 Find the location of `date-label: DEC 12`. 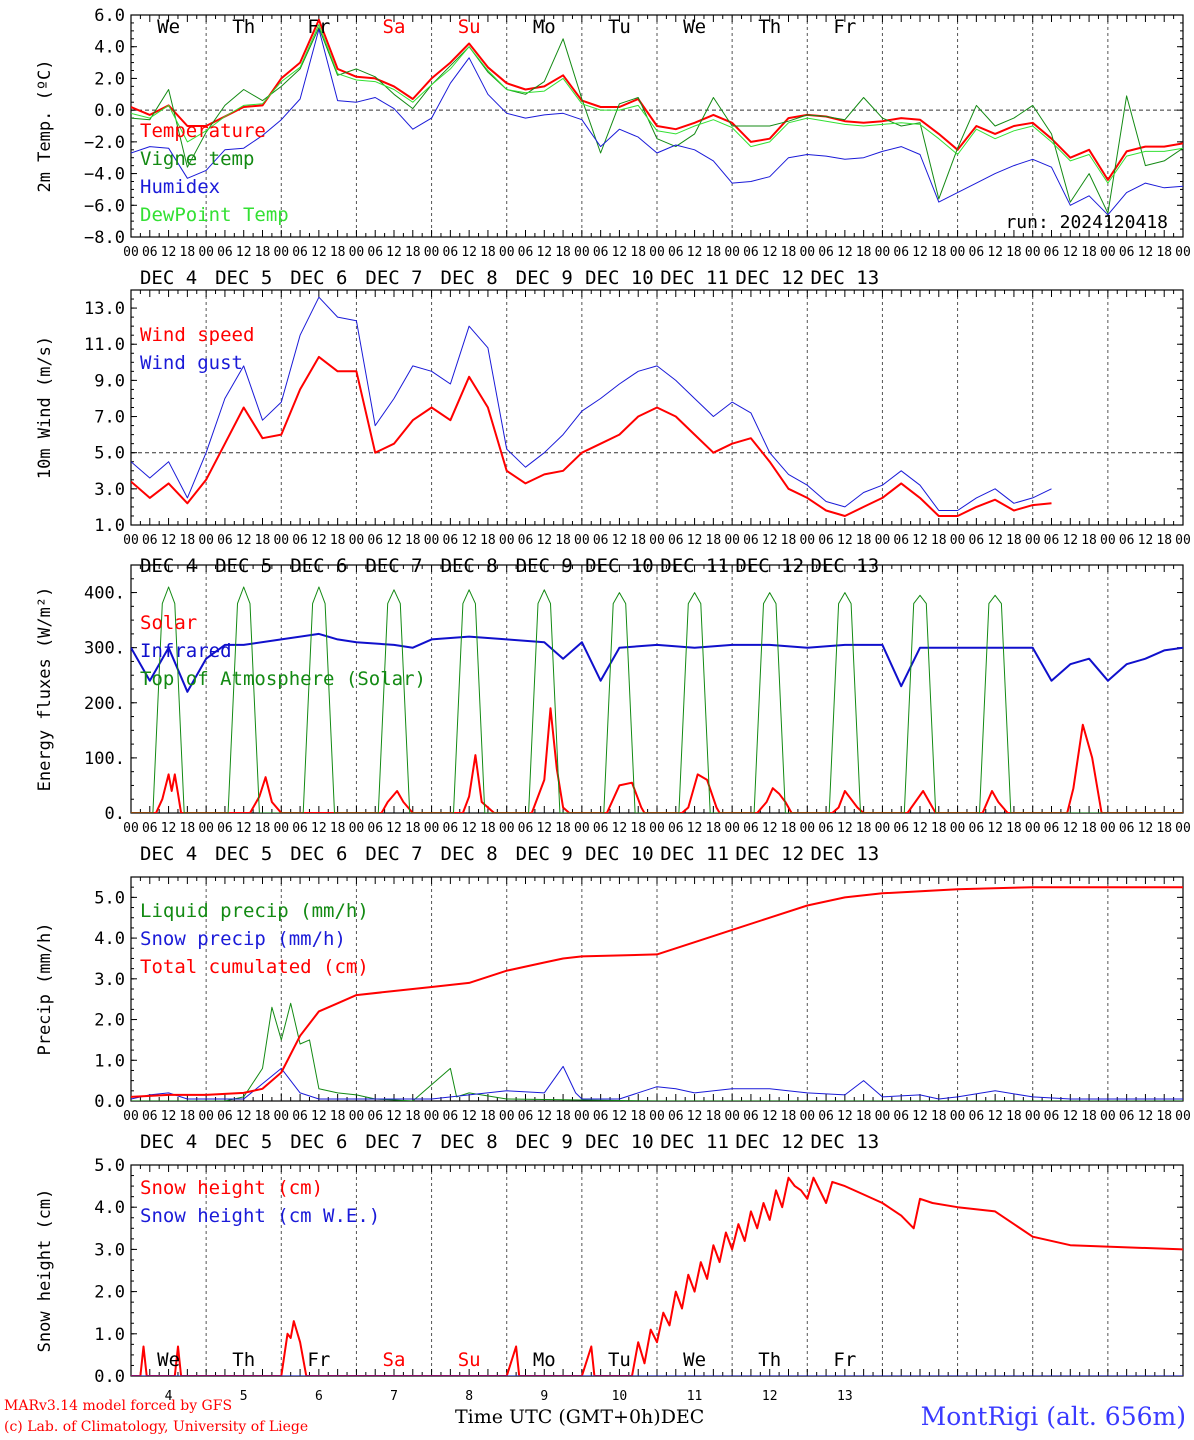

date-label: DEC 12 is located at coordinates (769, 278).